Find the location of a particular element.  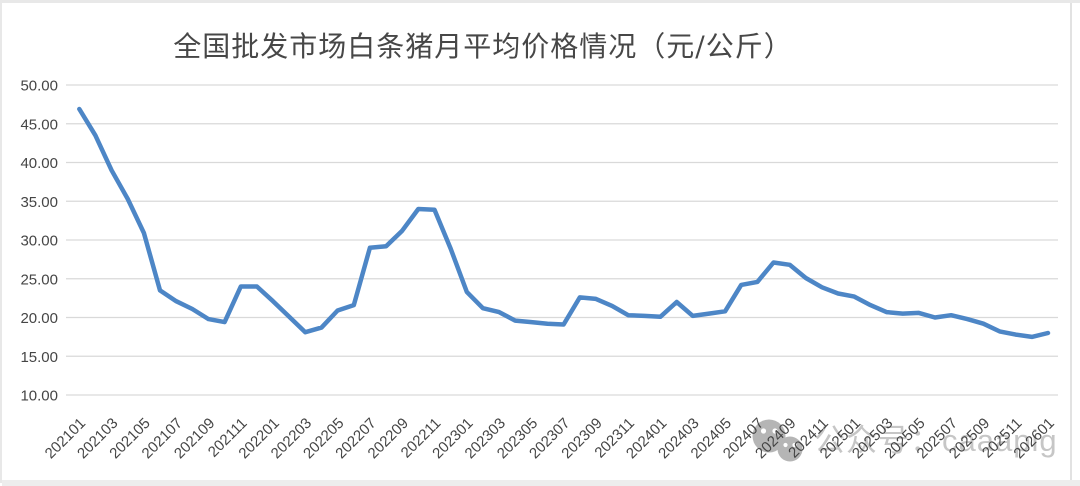

y-axis-label: 25.00 is located at coordinates (39, 279).